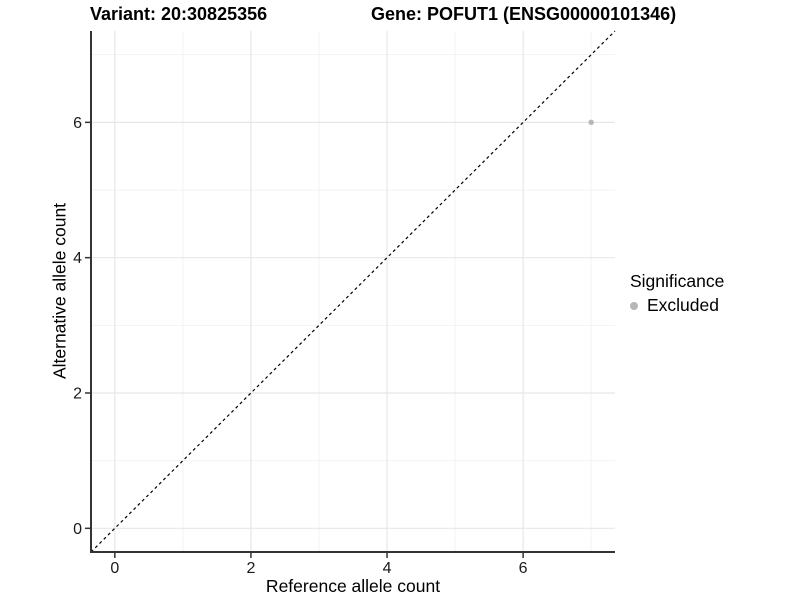 This screenshot has width=800, height=600. I want to click on y-axis-label: Alternative allele count, so click(59, 291).